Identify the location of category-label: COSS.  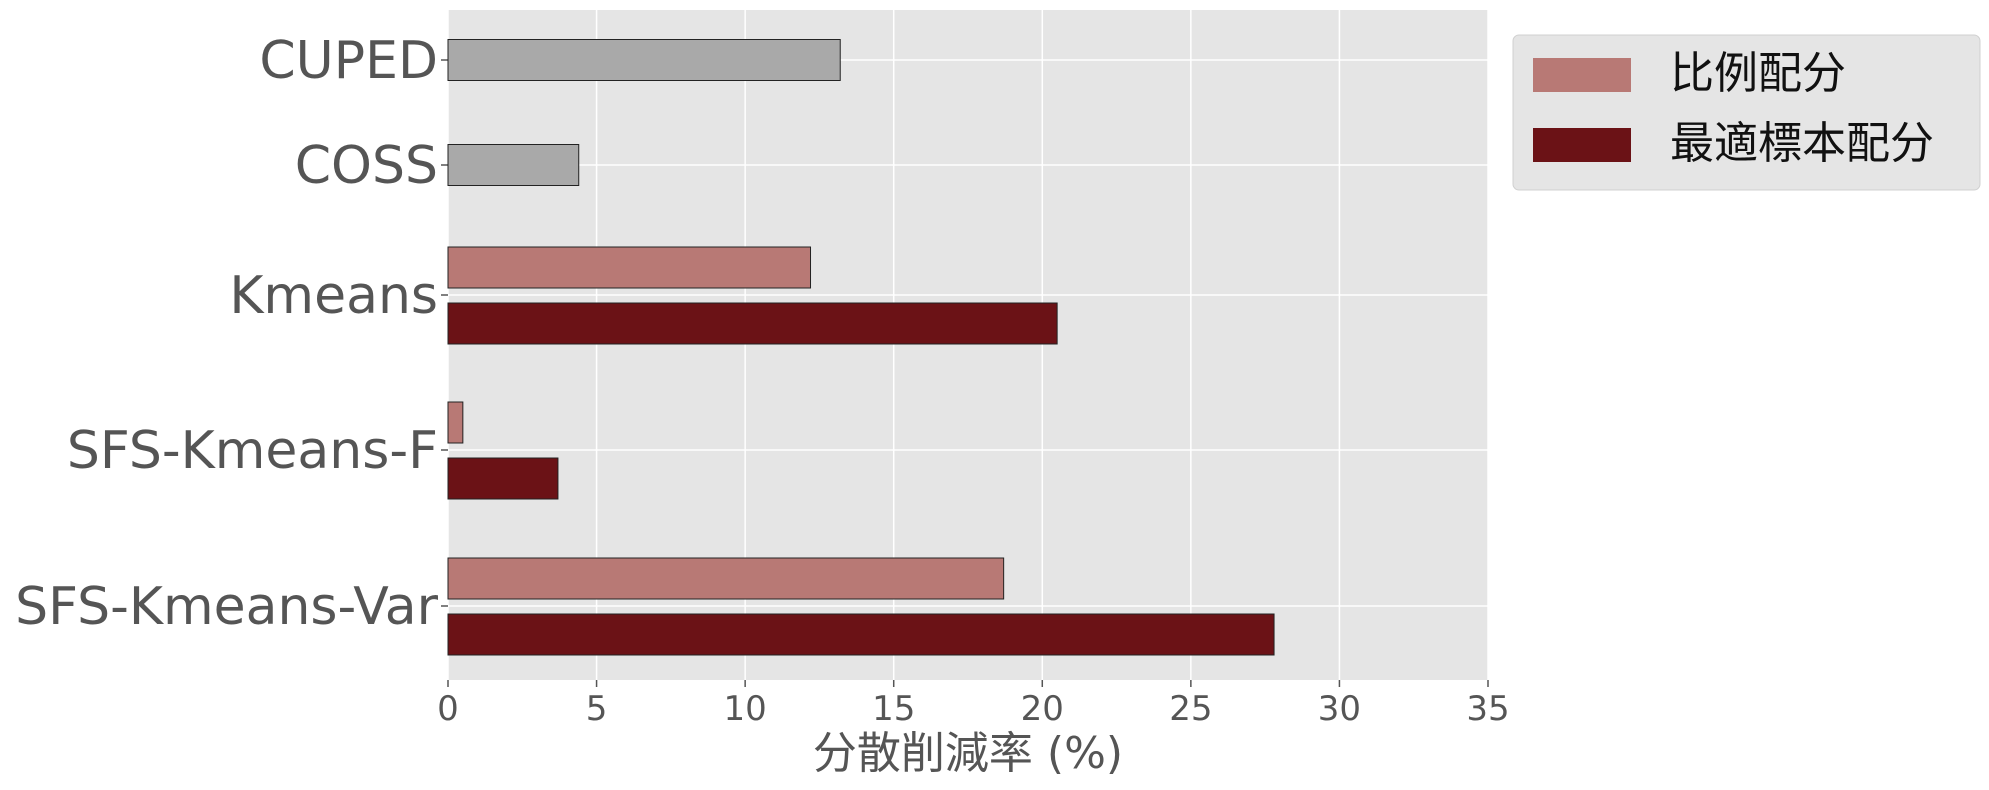
(366, 166).